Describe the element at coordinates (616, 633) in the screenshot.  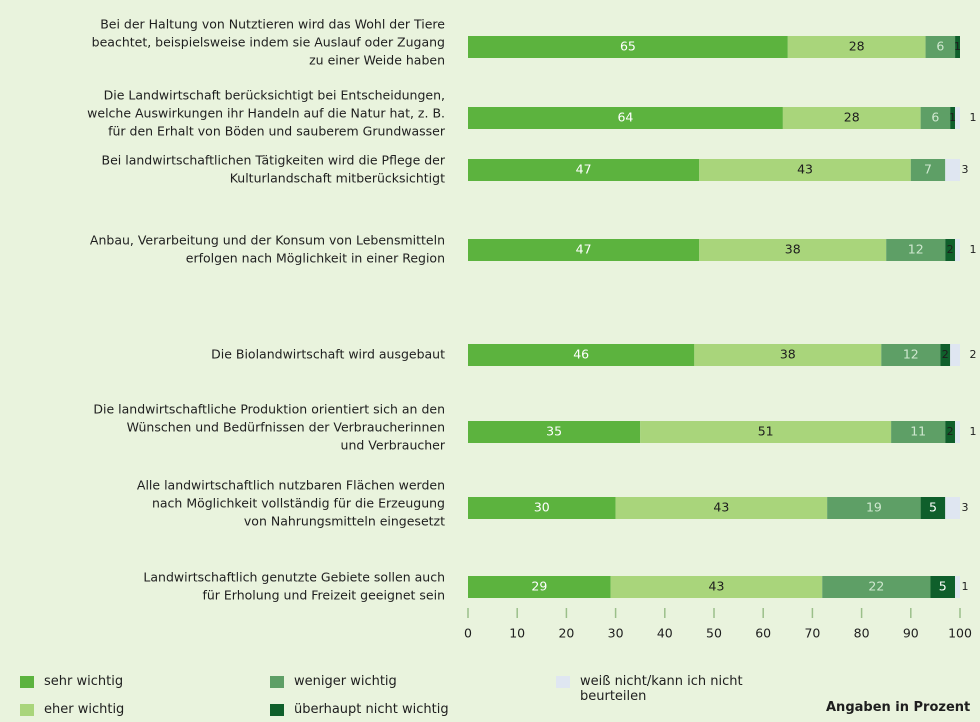
I see `x-tick-label: 30` at that location.